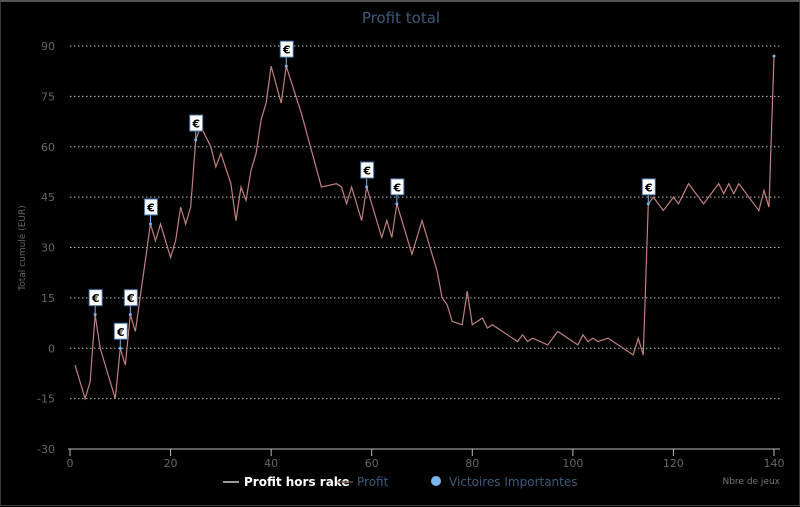 Image resolution: width=800 pixels, height=507 pixels. I want to click on legend-item-victoires: Victoires Importantes, so click(504, 482).